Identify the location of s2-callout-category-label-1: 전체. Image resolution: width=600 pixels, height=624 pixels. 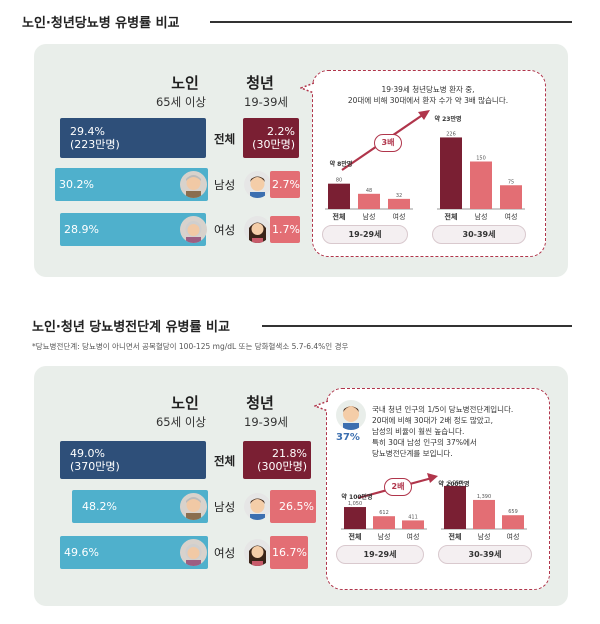
(355, 536).